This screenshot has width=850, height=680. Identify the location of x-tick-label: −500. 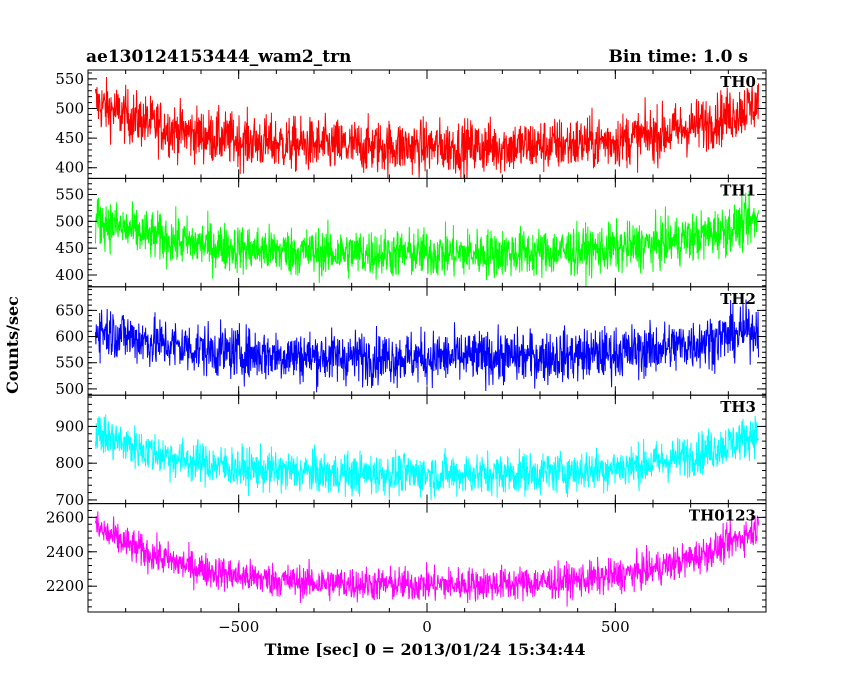
(238, 627).